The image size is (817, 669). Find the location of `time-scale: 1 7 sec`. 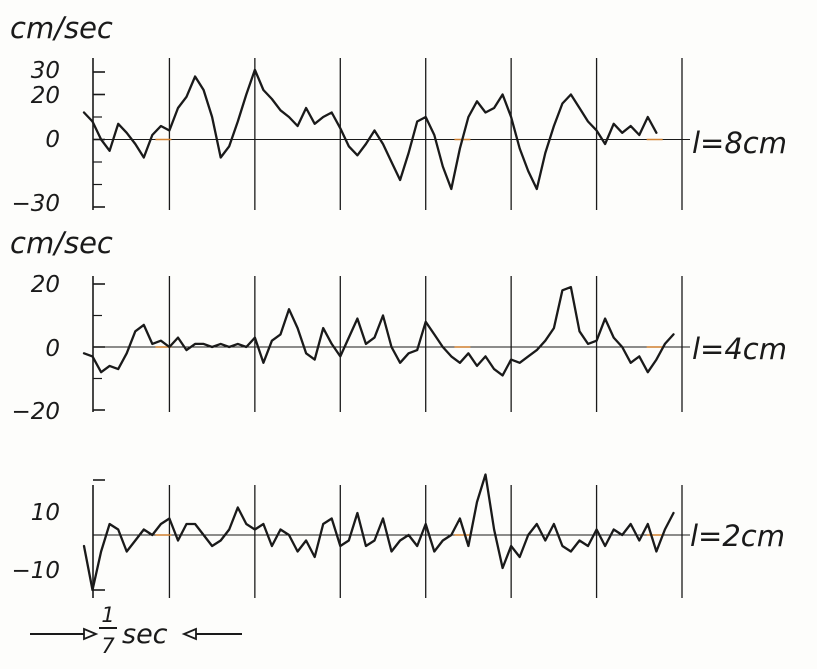

time-scale: 1 7 sec is located at coordinates (136, 630).